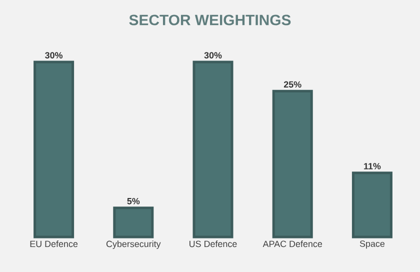 This screenshot has height=272, width=420. I want to click on x-tick-label: Cybersecurity, so click(133, 244).